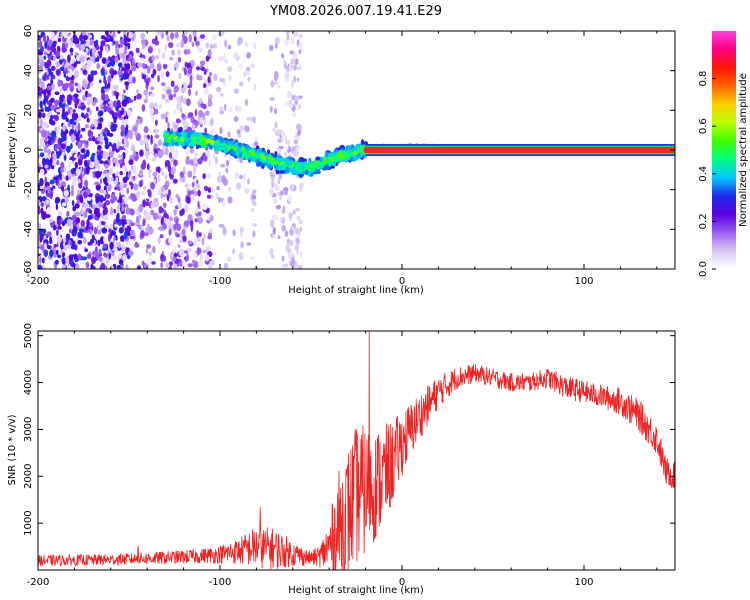 This screenshot has width=750, height=600. I want to click on colorbar-tick-label: 0.4, so click(703, 174).